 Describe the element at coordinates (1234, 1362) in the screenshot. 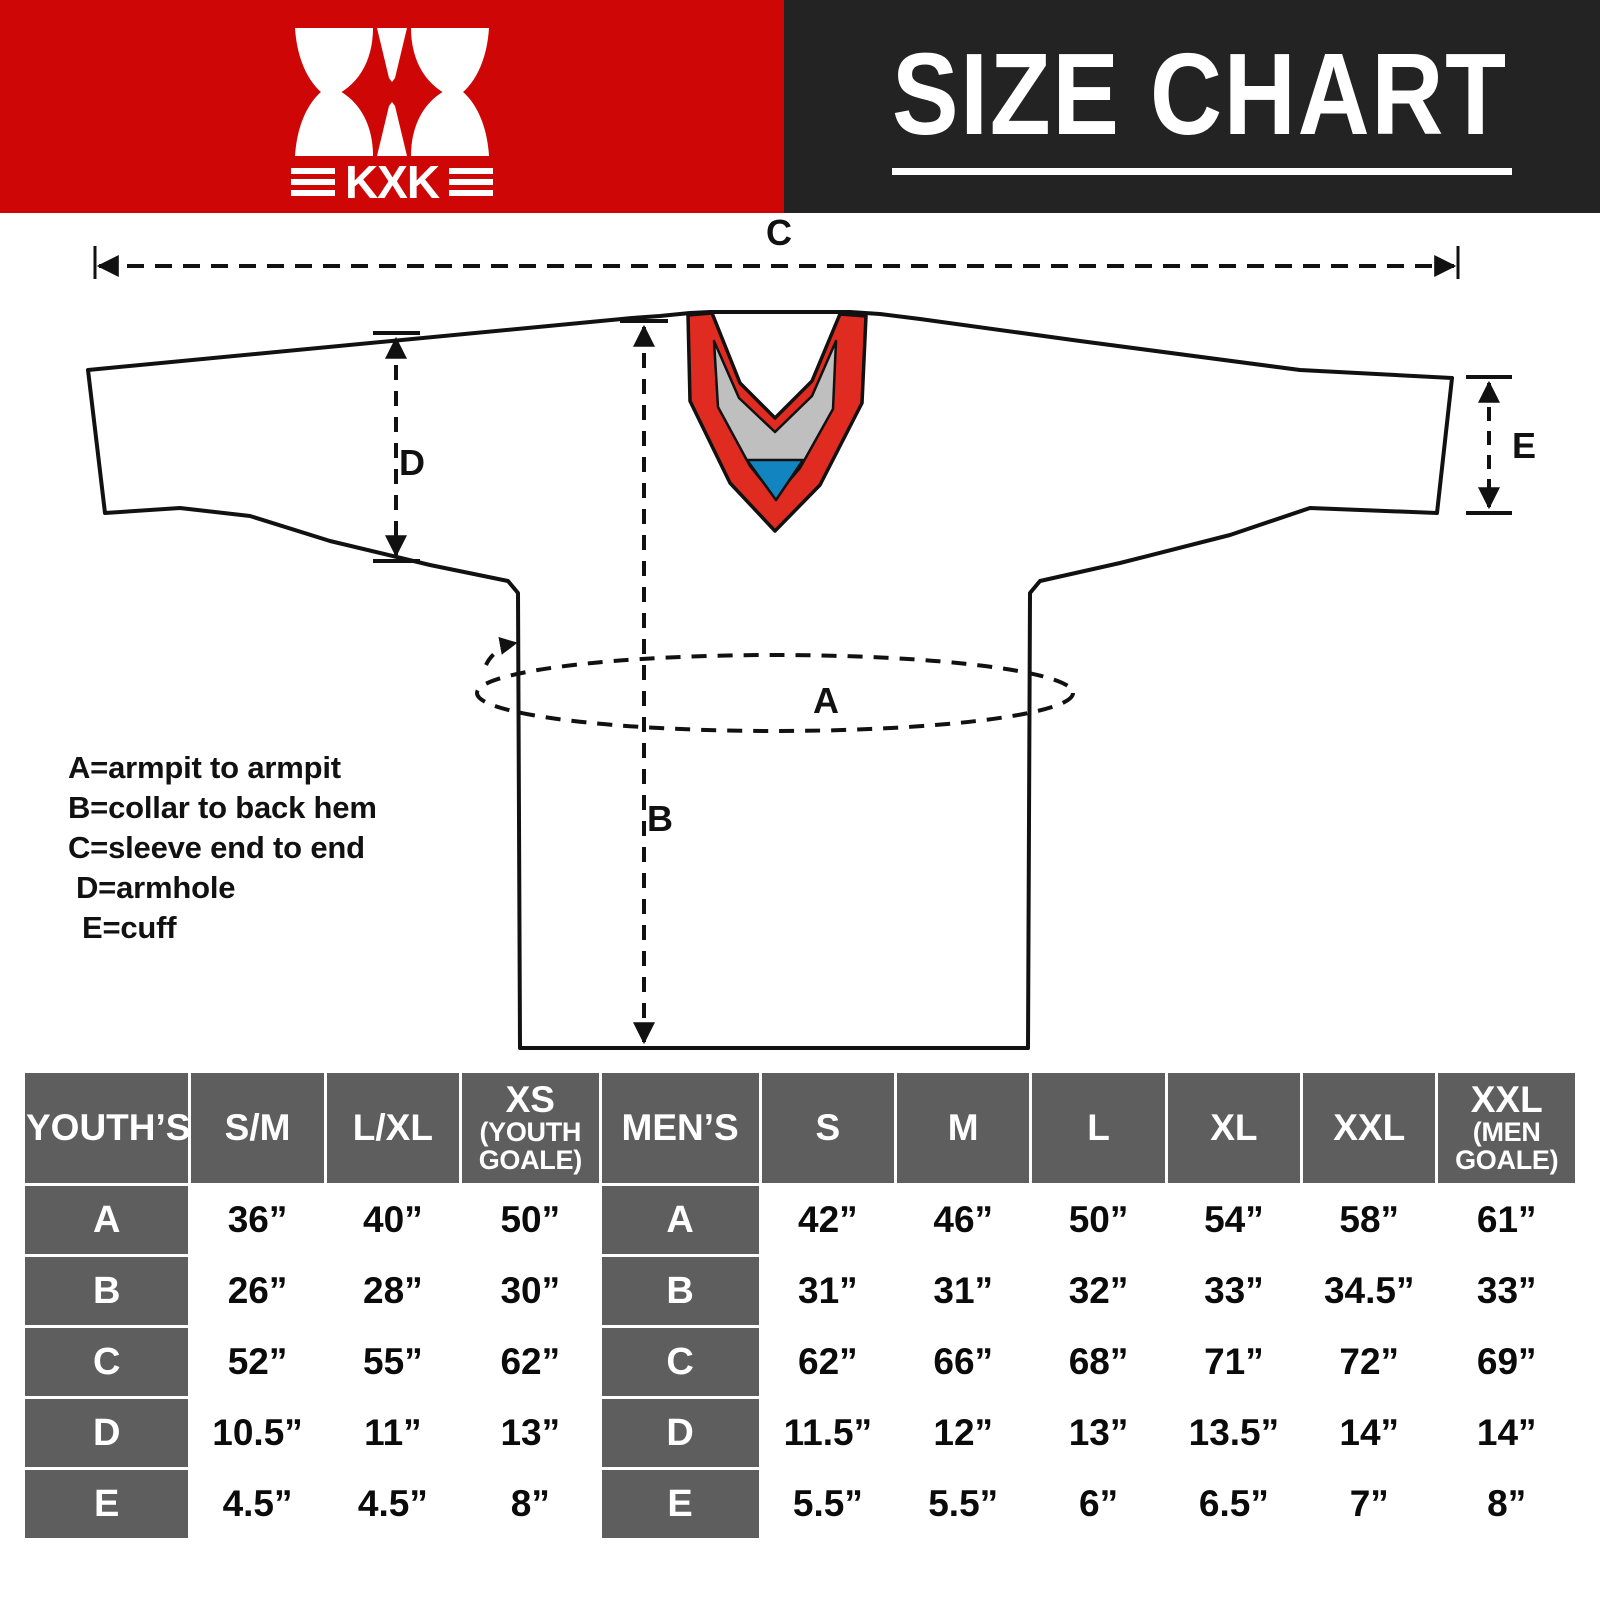

I see `cell-mens-c-xl: 71”` at that location.